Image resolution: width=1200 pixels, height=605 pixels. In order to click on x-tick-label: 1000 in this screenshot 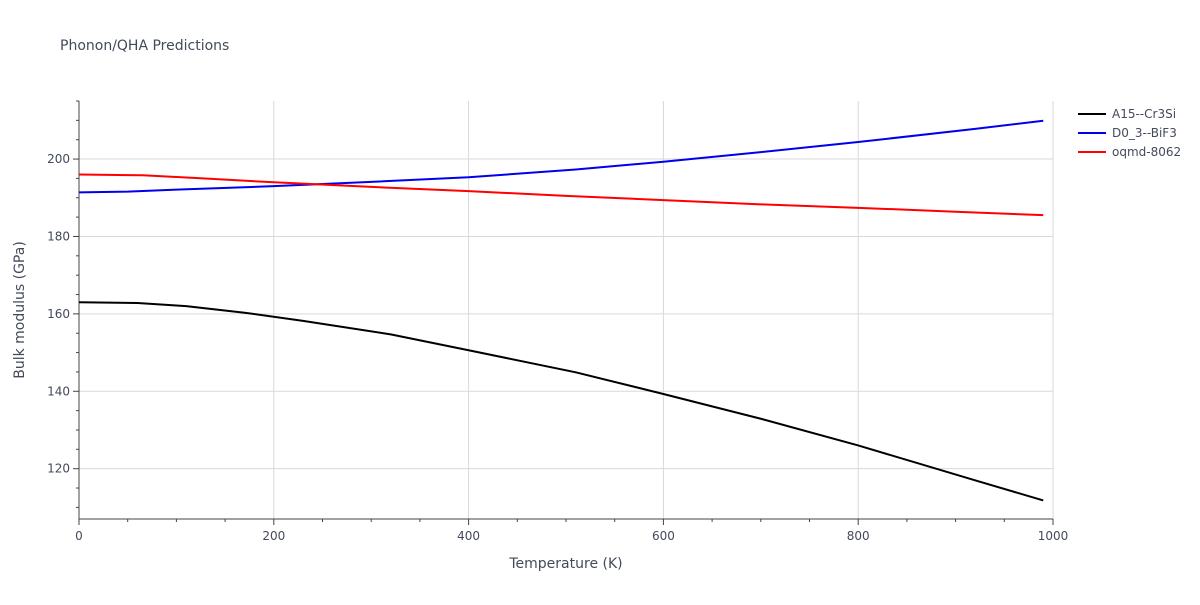, I will do `click(1053, 536)`.